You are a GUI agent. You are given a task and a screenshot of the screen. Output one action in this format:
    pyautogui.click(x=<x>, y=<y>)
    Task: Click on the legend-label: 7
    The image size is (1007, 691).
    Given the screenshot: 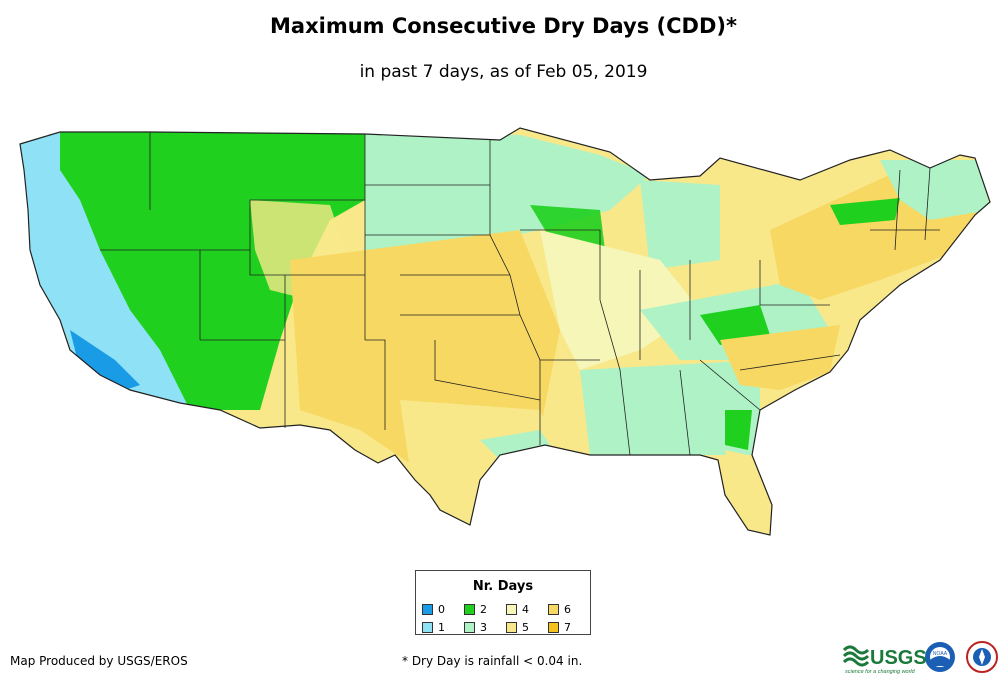 What is the action you would take?
    pyautogui.click(x=567, y=627)
    